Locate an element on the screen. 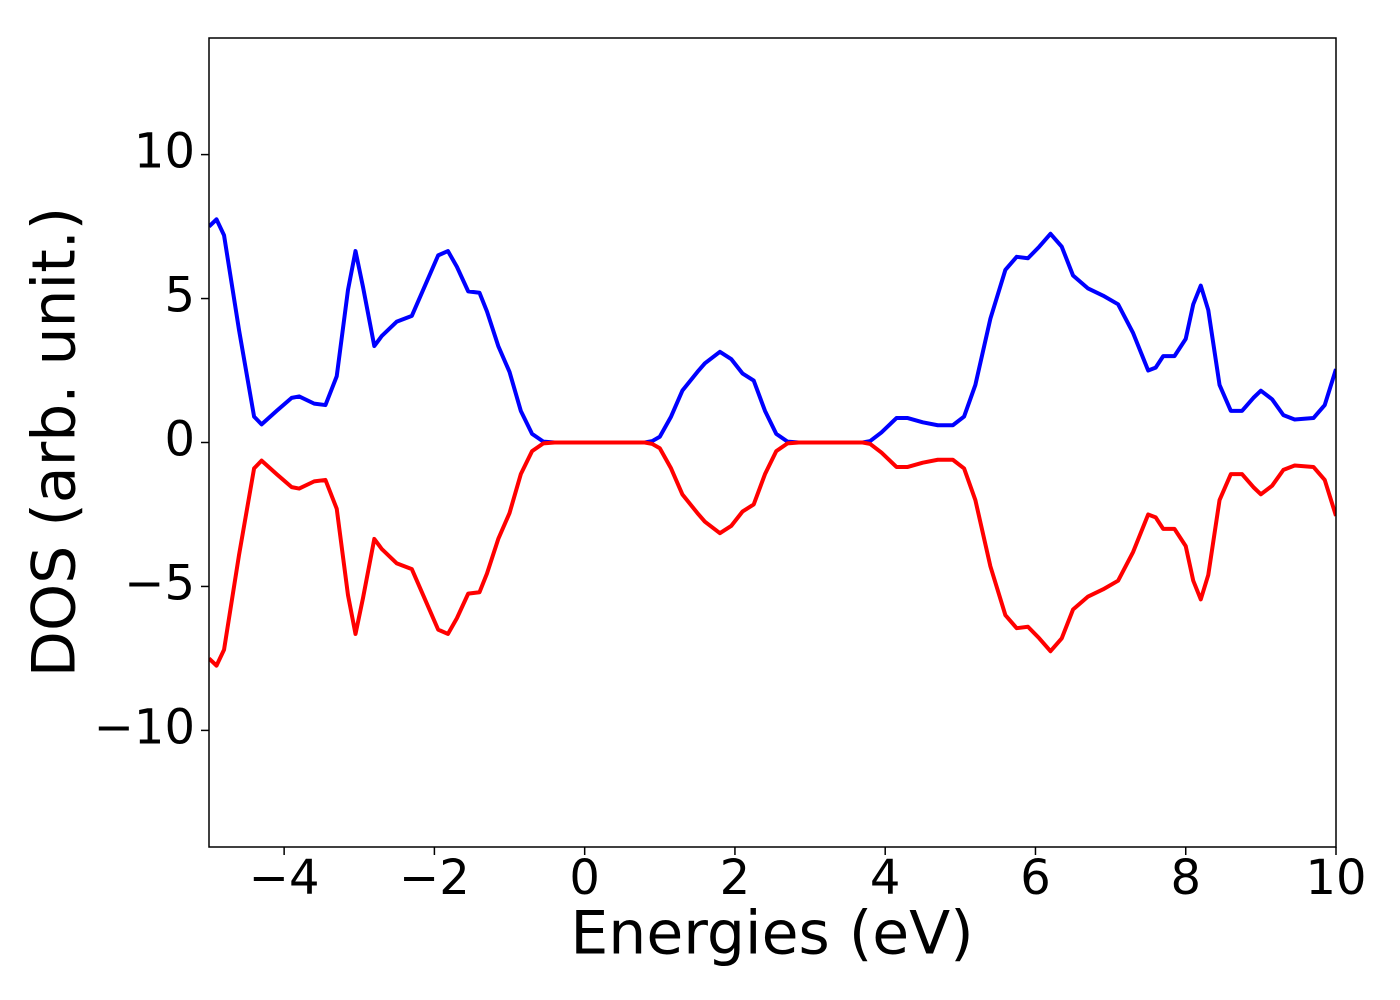 The width and height of the screenshot is (1400, 1000). x-tick-label: 2 is located at coordinates (735, 878).